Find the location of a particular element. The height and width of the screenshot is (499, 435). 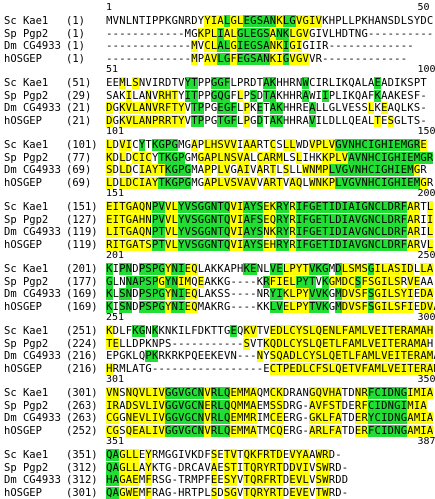

sequence-start-position: (101) is located at coordinates (82, 145).